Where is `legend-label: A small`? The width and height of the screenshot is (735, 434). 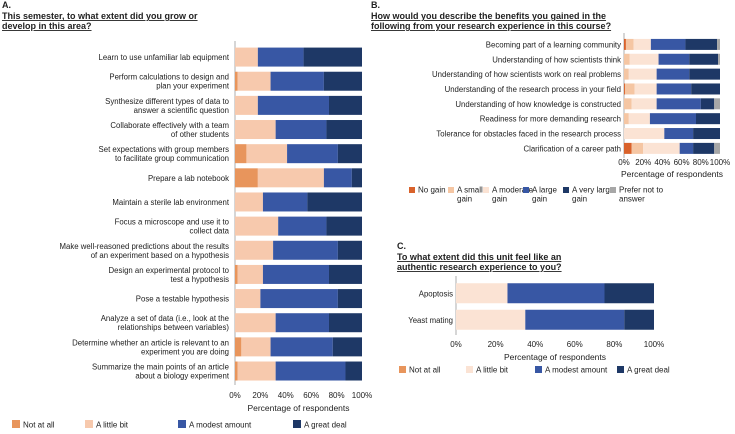 legend-label: A small is located at coordinates (470, 190).